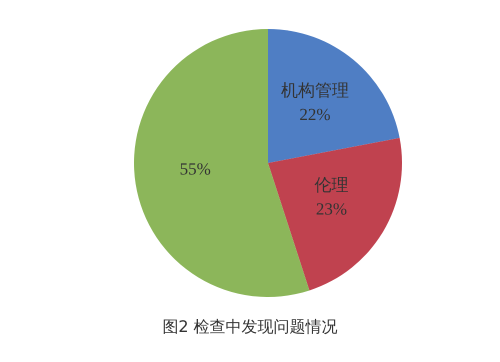  Describe the element at coordinates (332, 209) in the screenshot. I see `data-label: 23%` at that location.